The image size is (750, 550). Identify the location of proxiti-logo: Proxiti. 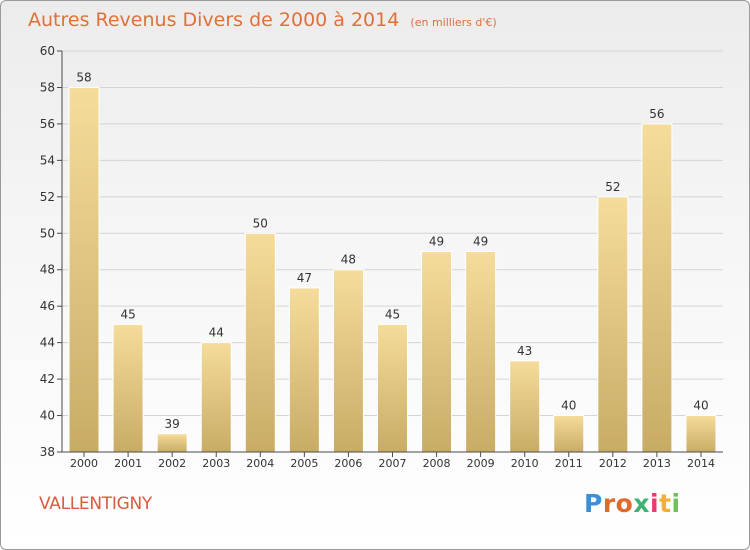
(632, 503).